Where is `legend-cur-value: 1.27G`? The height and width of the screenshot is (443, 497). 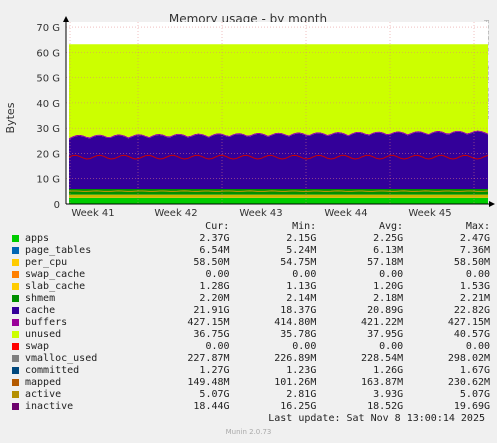 legend-cur-value: 1.27G is located at coordinates (214, 370).